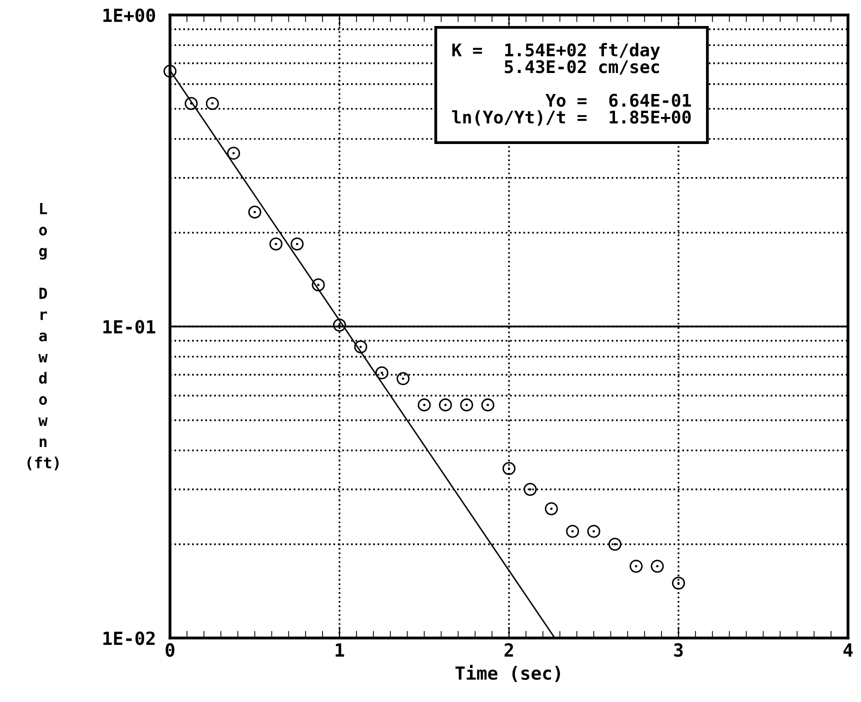  Describe the element at coordinates (129, 327) in the screenshot. I see `y-tick-label: 1E-01` at that location.